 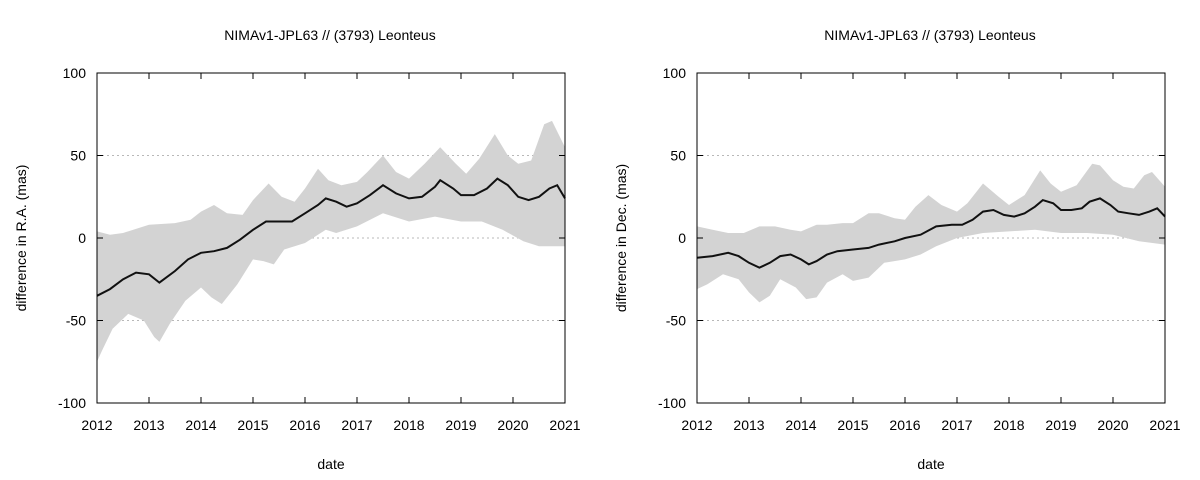 What do you see at coordinates (621, 238) in the screenshot?
I see `y-axis-label: difference in Dec. (mas)` at bounding box center [621, 238].